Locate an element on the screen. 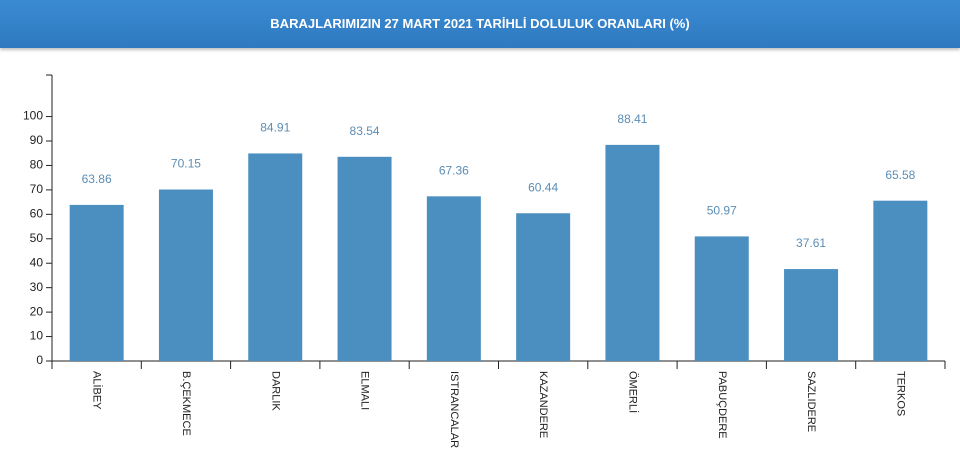  value-label: 63.86 is located at coordinates (97, 179).